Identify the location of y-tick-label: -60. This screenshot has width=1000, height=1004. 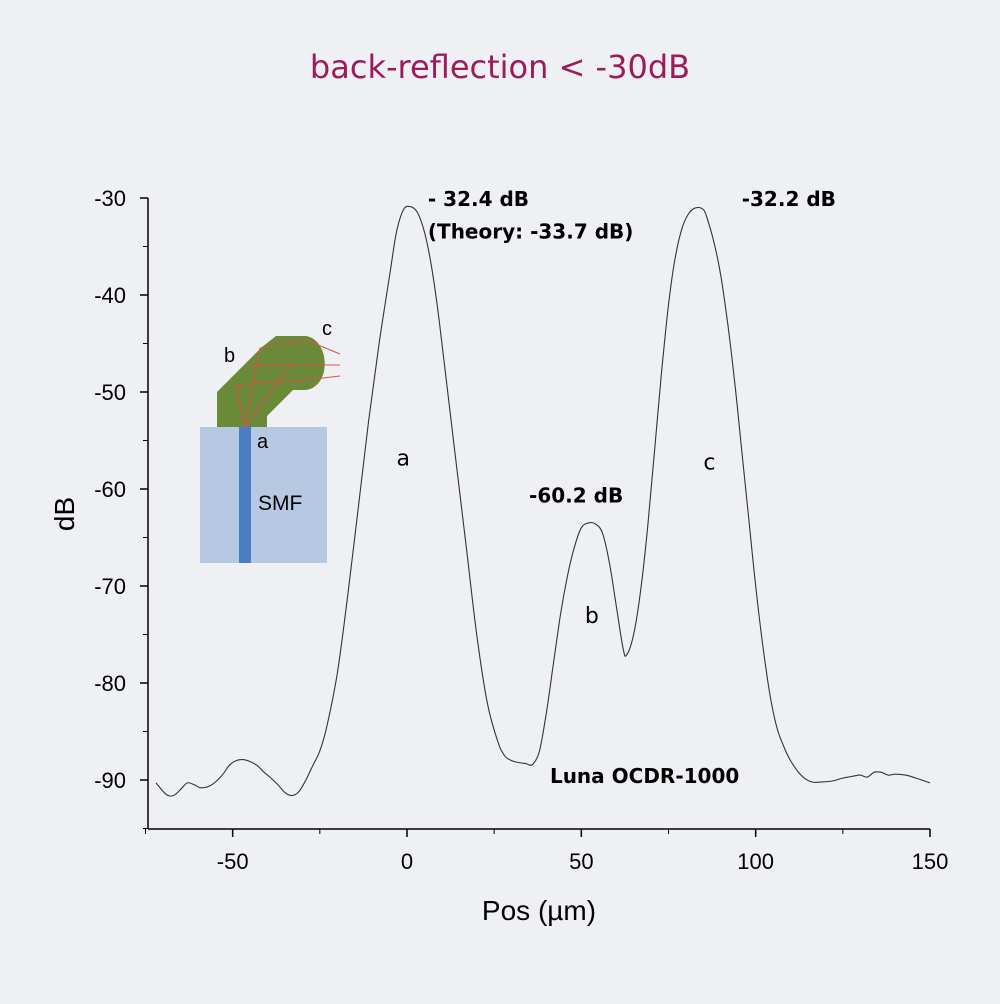
(110, 489).